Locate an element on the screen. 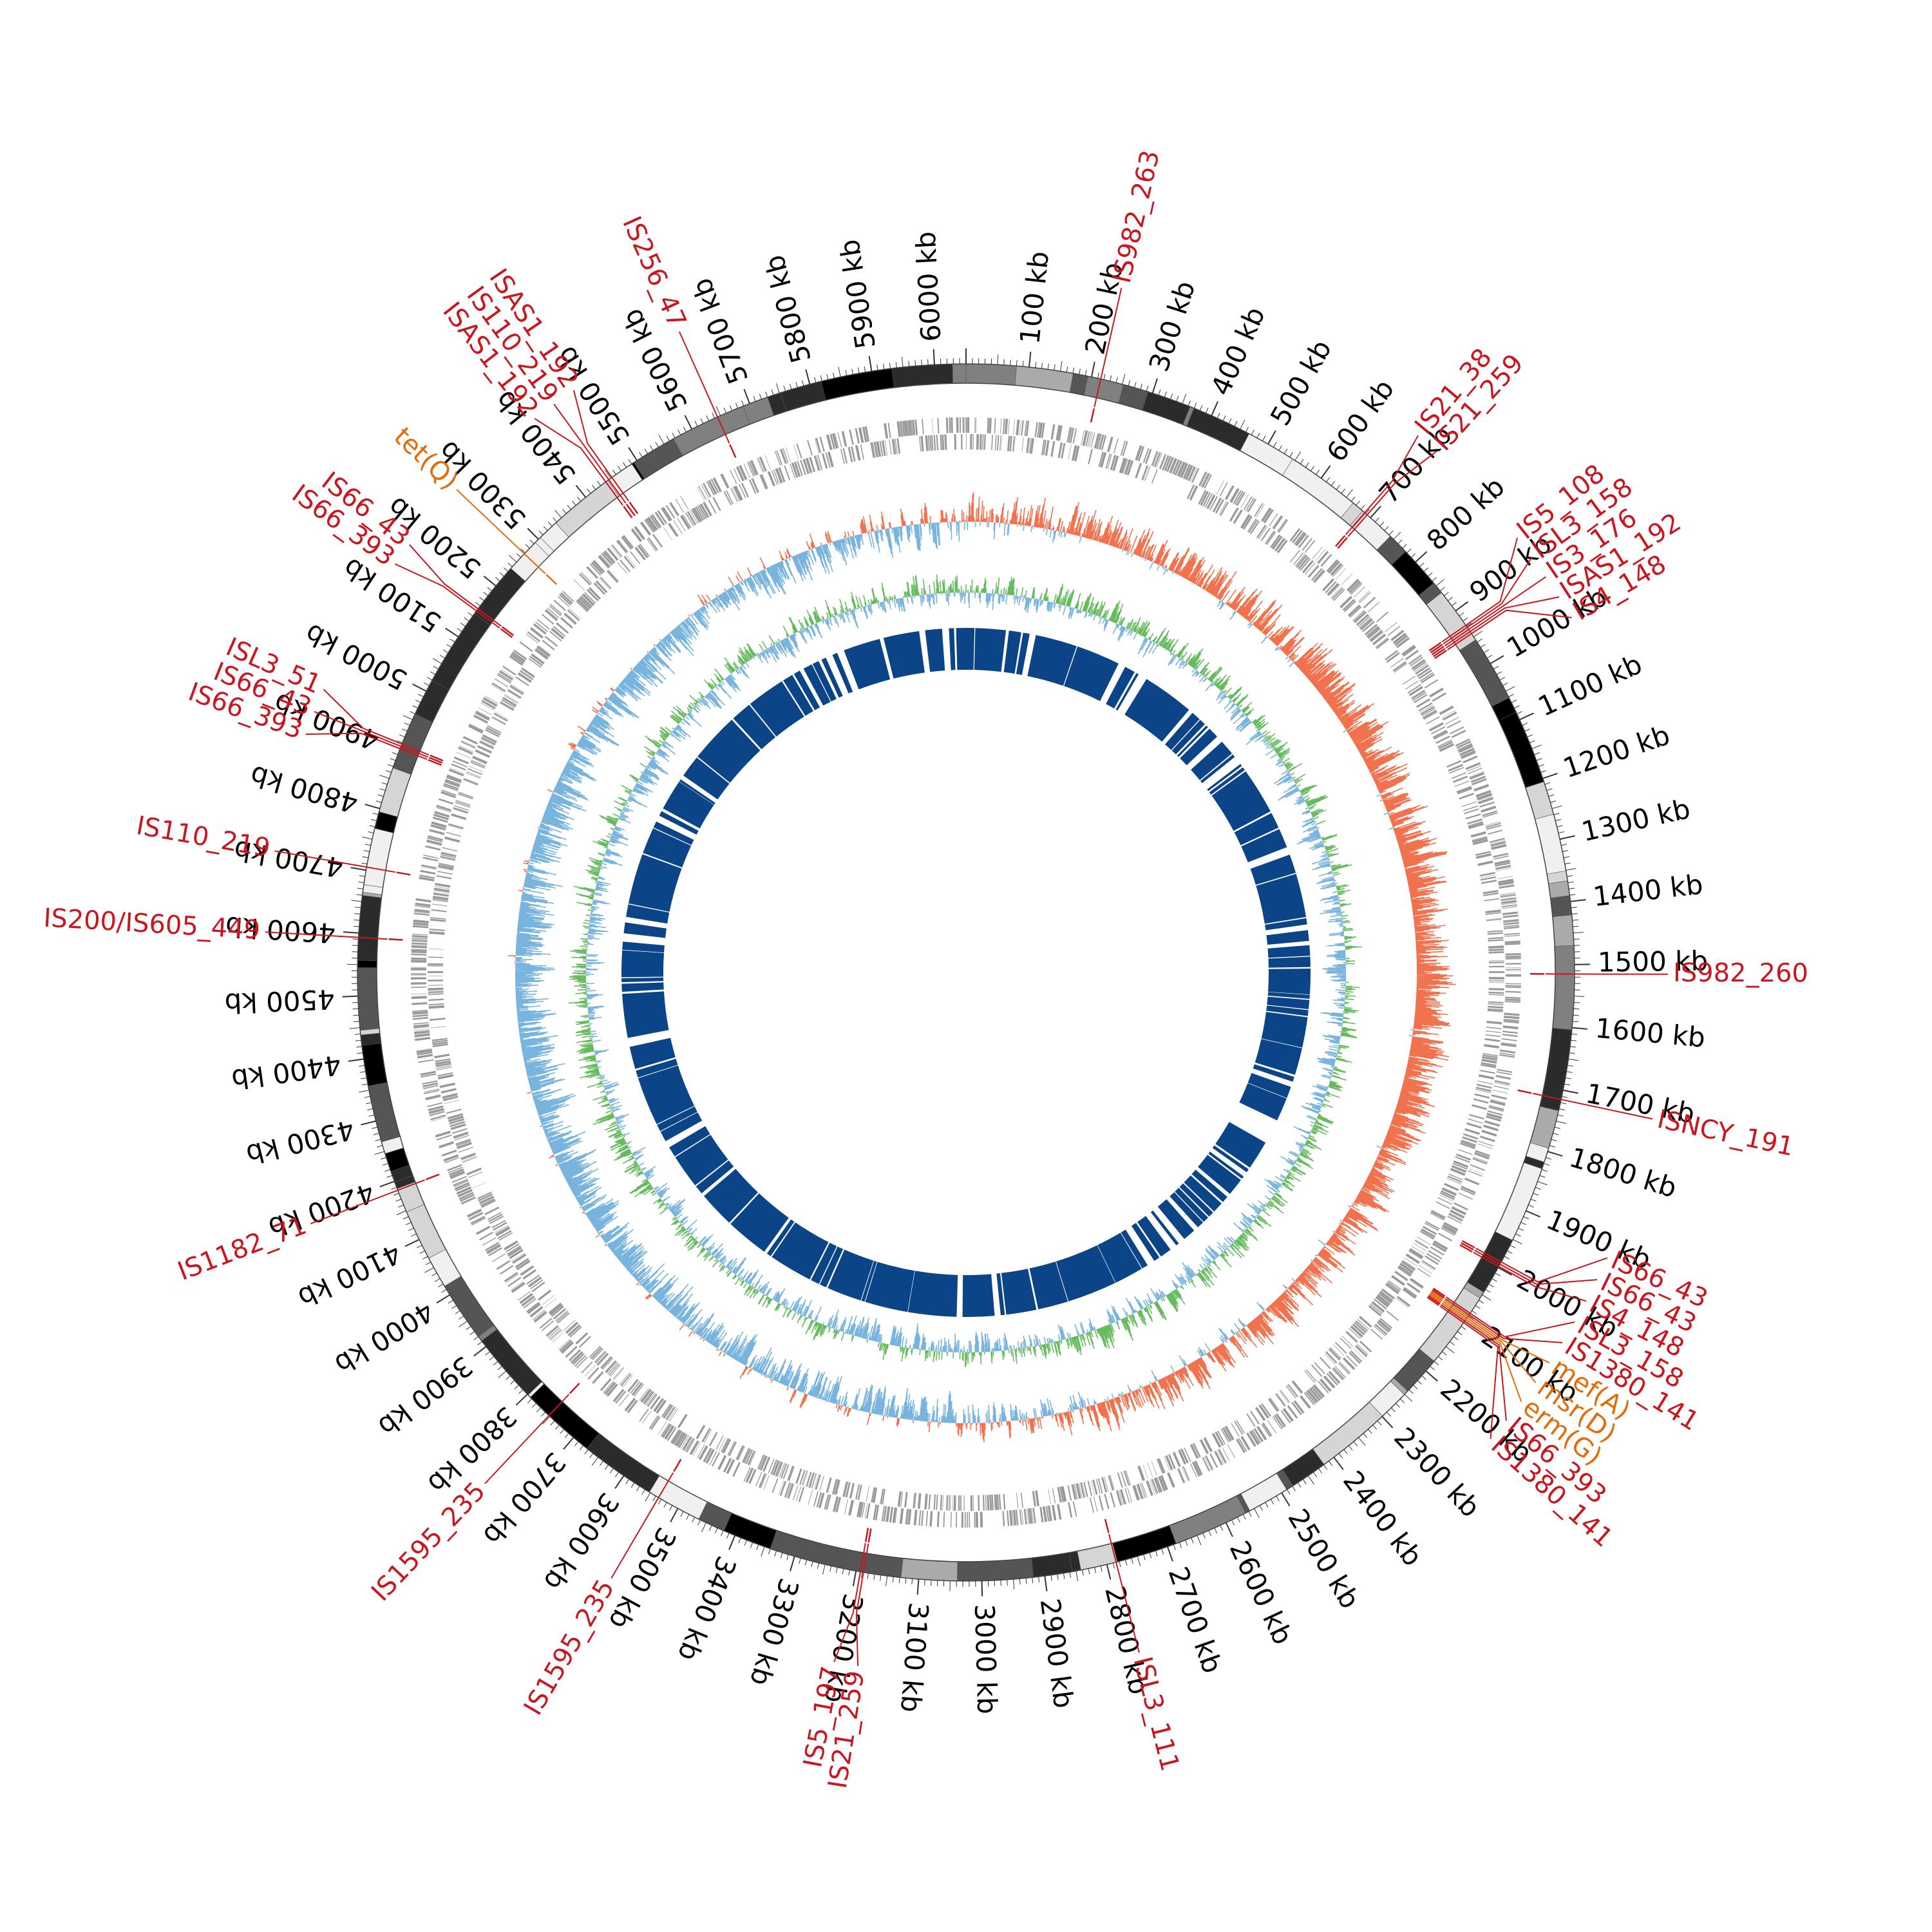  kb-tick-label: 4100 kb is located at coordinates (350, 1275).